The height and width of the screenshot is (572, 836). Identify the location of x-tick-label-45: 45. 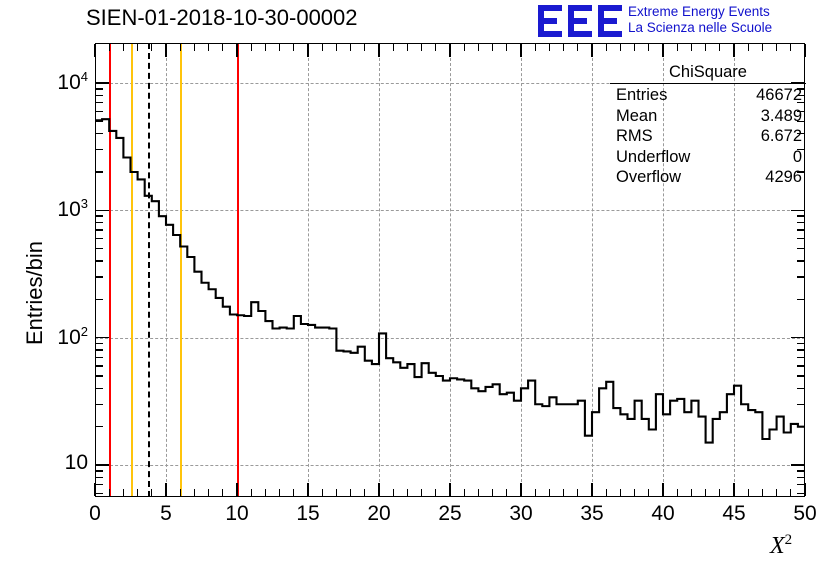
(734, 513).